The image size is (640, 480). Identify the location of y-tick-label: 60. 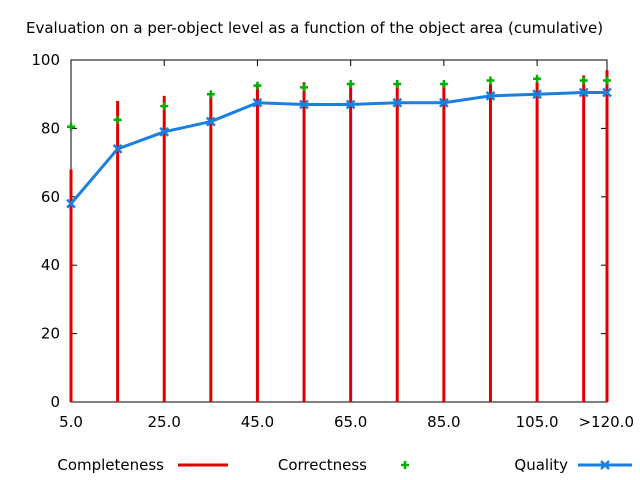
(50, 197).